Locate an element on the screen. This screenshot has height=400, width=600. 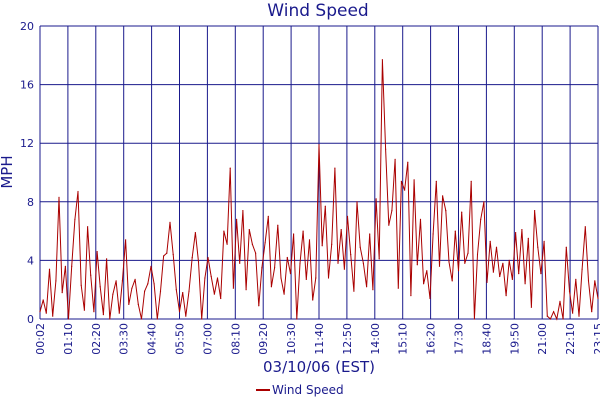
y-tick-label: 0 is located at coordinates (30, 319).